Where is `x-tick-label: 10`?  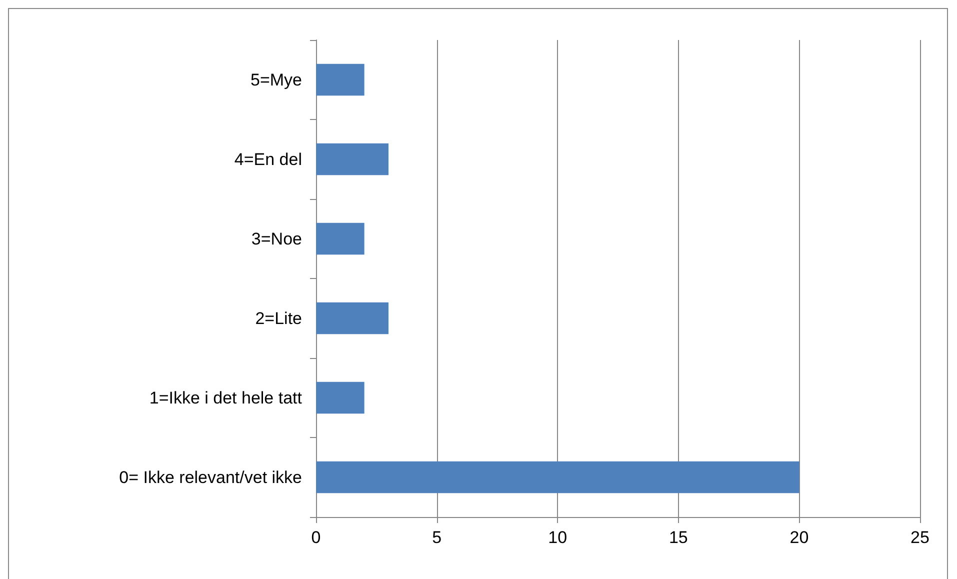
x-tick-label: 10 is located at coordinates (558, 537).